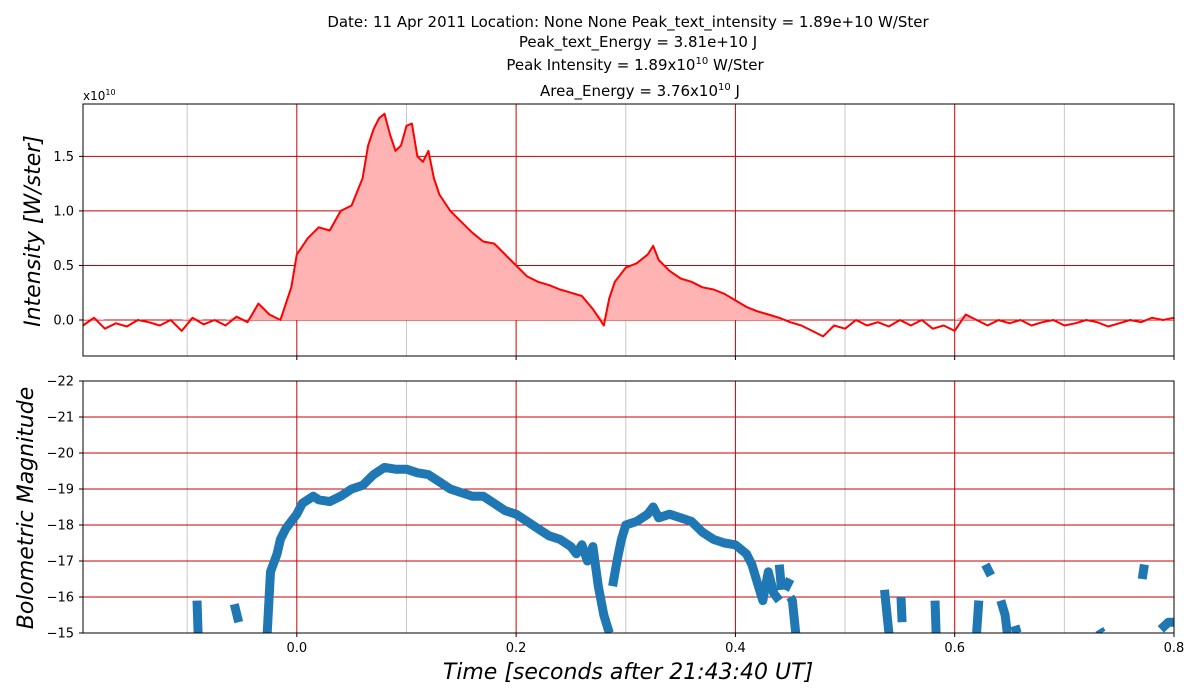 Image resolution: width=1200 pixels, height=700 pixels. What do you see at coordinates (628, 672) in the screenshot?
I see `time-x-axis-label: Time [seconds after 21:43:40 UT]` at bounding box center [628, 672].